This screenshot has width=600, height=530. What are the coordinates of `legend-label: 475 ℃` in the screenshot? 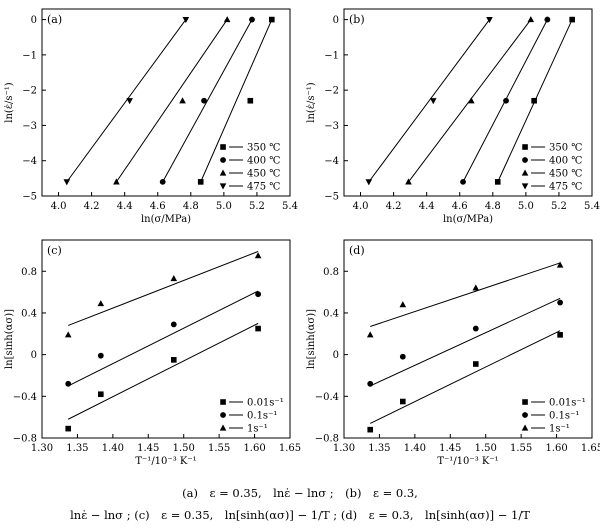 It's located at (565, 187).